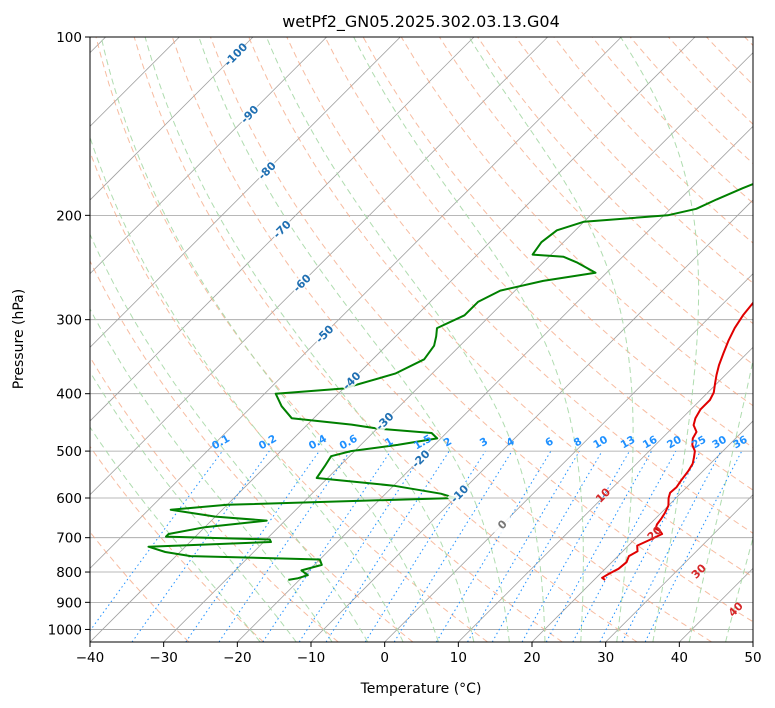 This screenshot has height=708, width=775. Describe the element at coordinates (163, 658) in the screenshot. I see `x-tick-label: −30` at that location.